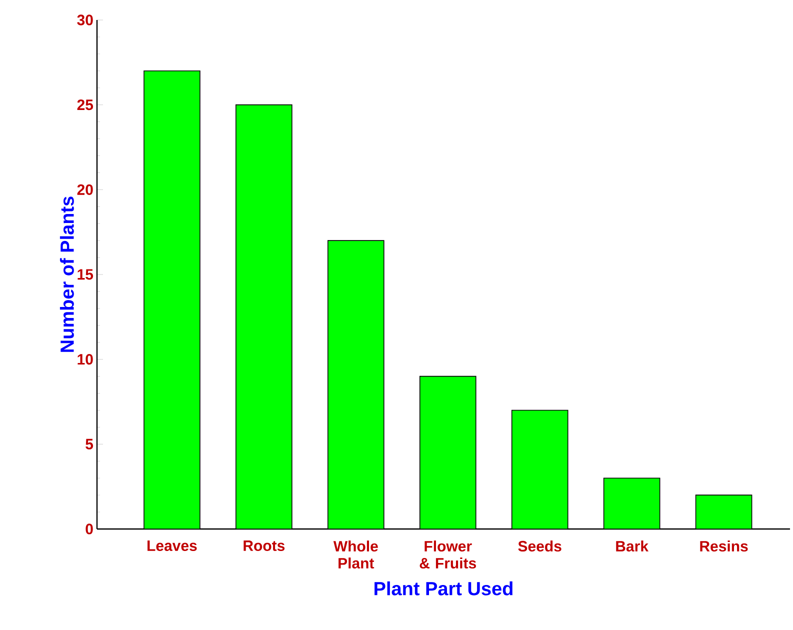 The width and height of the screenshot is (793, 630). What do you see at coordinates (86, 274) in the screenshot?
I see `y-tick-label: 15` at bounding box center [86, 274].